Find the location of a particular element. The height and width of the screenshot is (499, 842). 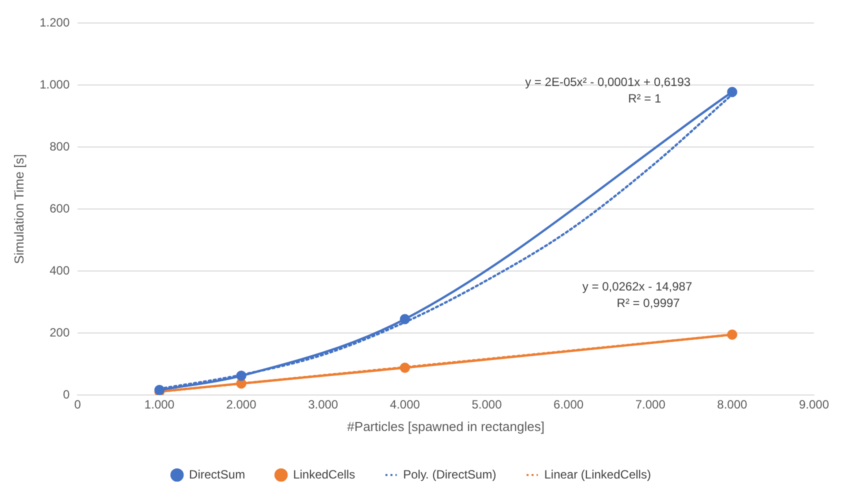

x-tick-label: 6.000 is located at coordinates (569, 405).